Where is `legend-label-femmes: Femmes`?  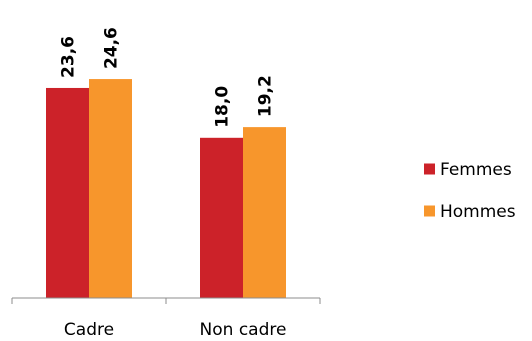
legend-label-femmes: Femmes is located at coordinates (476, 170).